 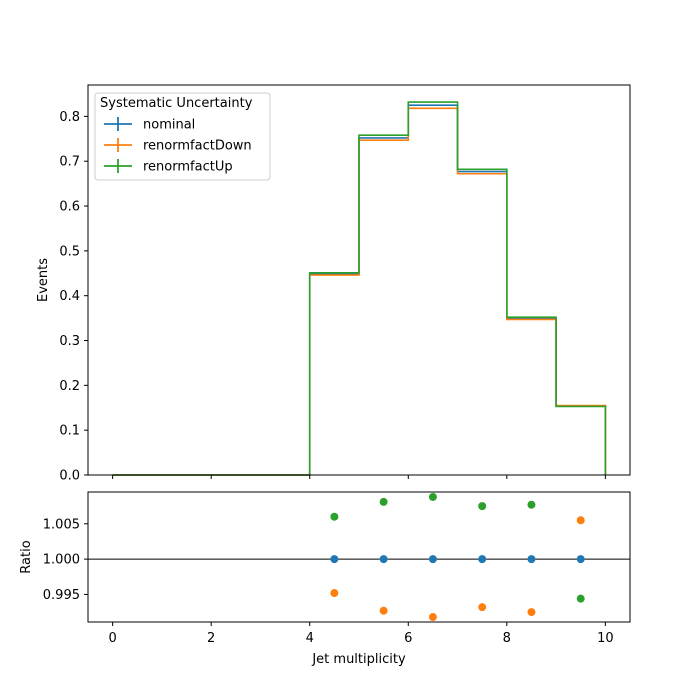 What do you see at coordinates (605, 638) in the screenshot?
I see `x-tick-label: 10` at bounding box center [605, 638].